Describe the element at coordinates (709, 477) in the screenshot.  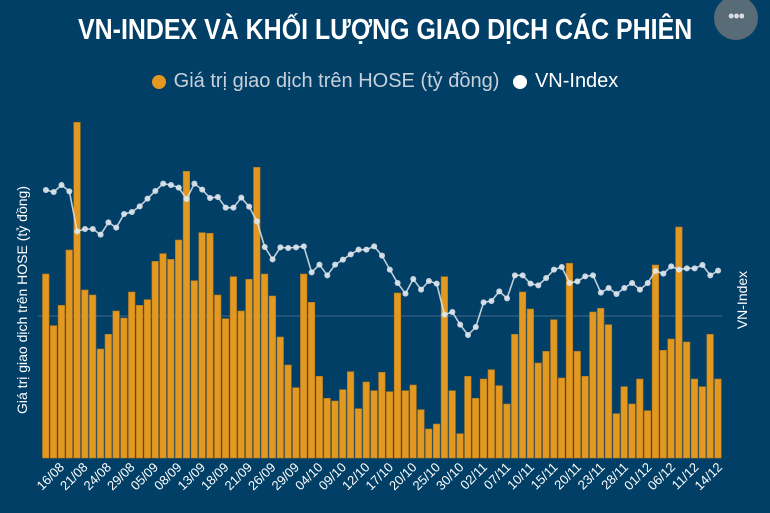
I see `x-tick-label: 14/12` at that location.